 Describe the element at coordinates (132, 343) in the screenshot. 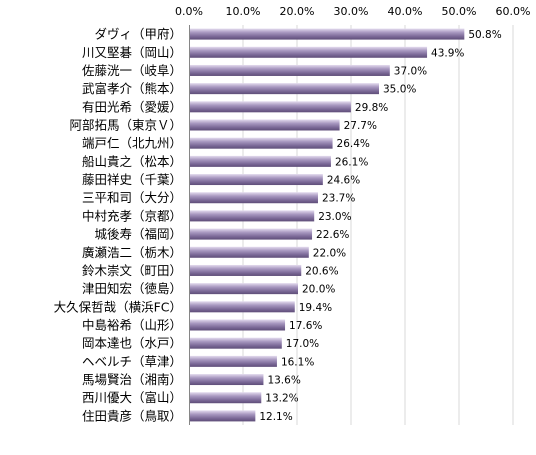

I see `category-label: 岡本達也（水戸）` at that location.